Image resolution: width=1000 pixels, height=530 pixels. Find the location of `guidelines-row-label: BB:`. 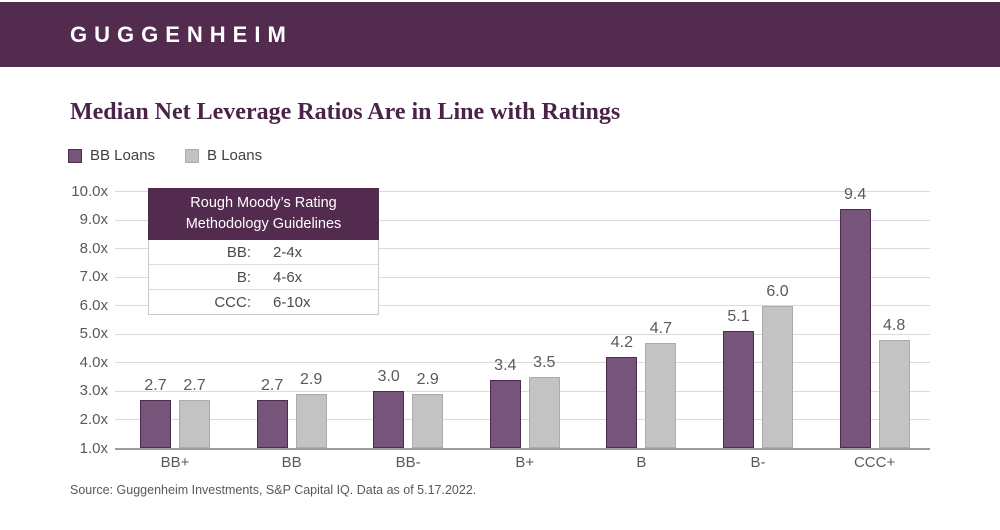

guidelines-row-label: BB: is located at coordinates (238, 252).